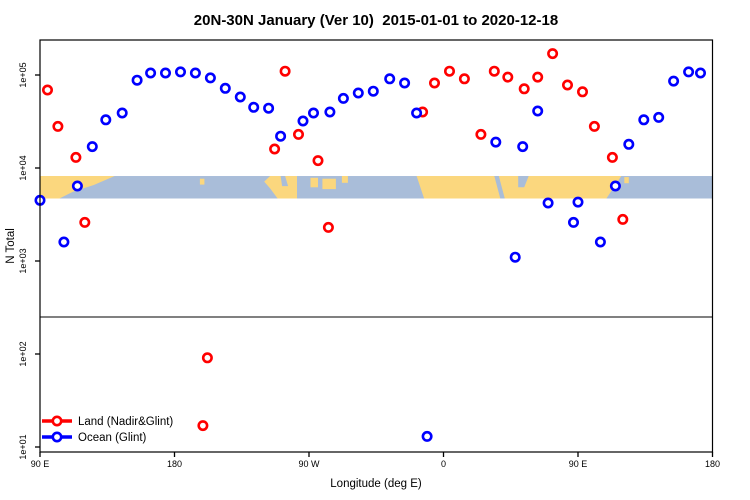 Image resolution: width=750 pixels, height=500 pixels. Describe the element at coordinates (23, 74) in the screenshot. I see `y-tick-label: 1e+05` at that location.